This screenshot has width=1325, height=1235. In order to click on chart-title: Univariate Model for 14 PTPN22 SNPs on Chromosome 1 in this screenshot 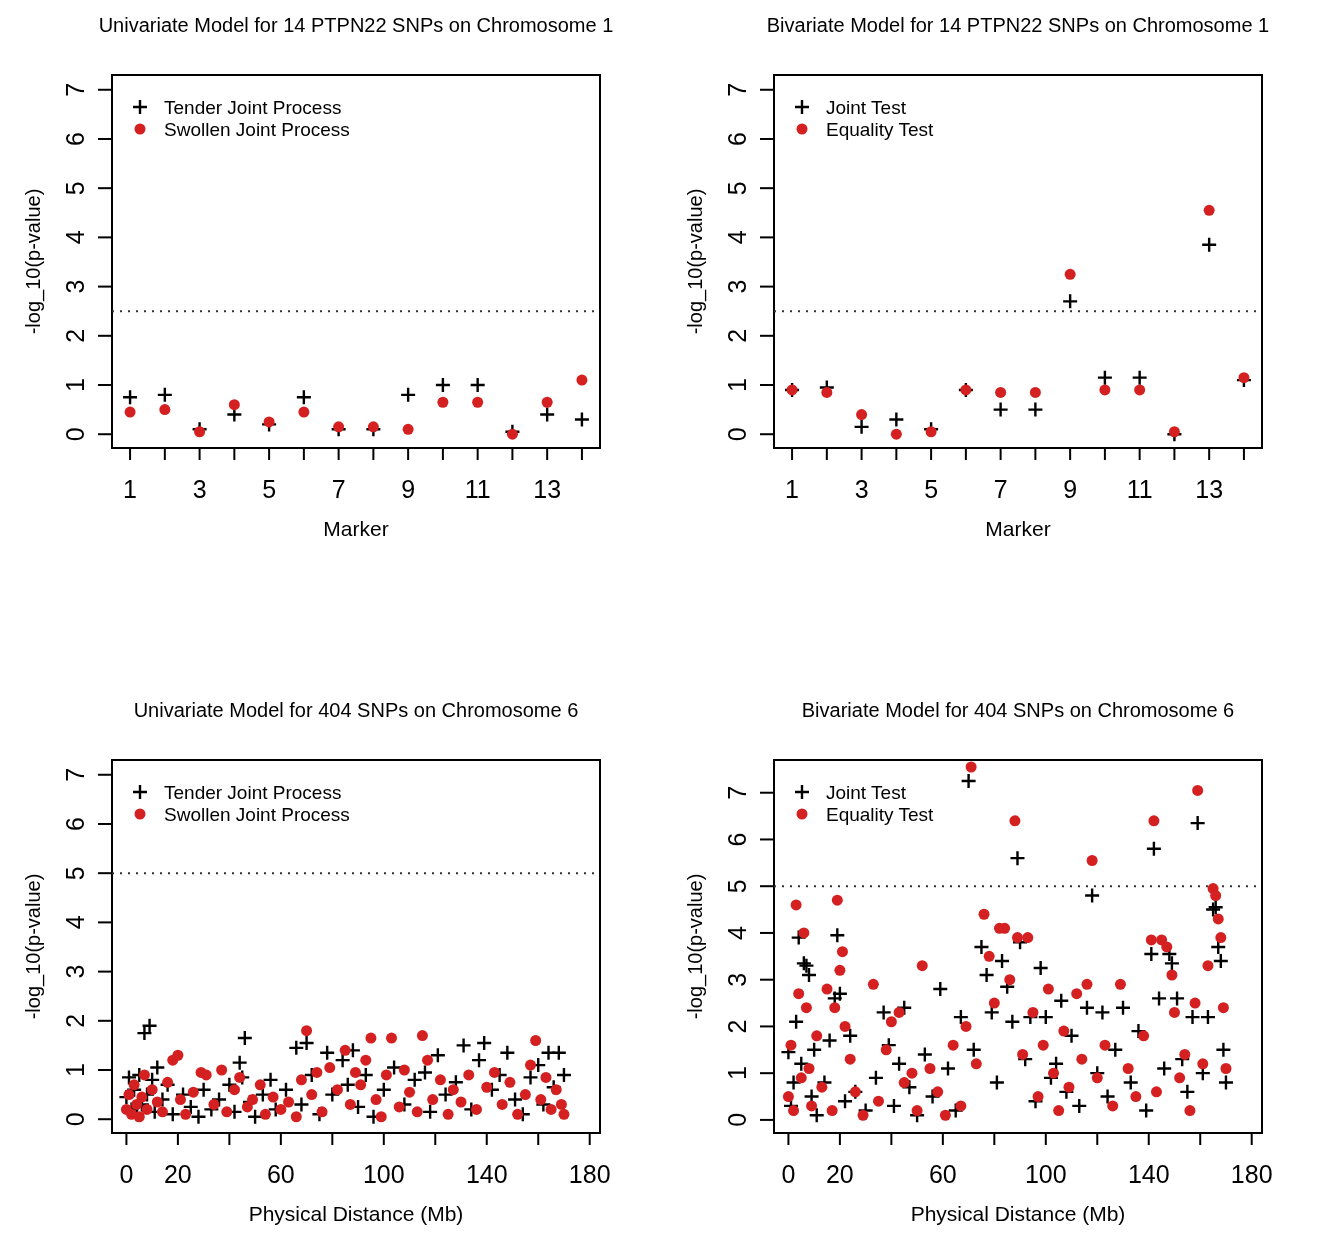, I will do `click(356, 25)`.